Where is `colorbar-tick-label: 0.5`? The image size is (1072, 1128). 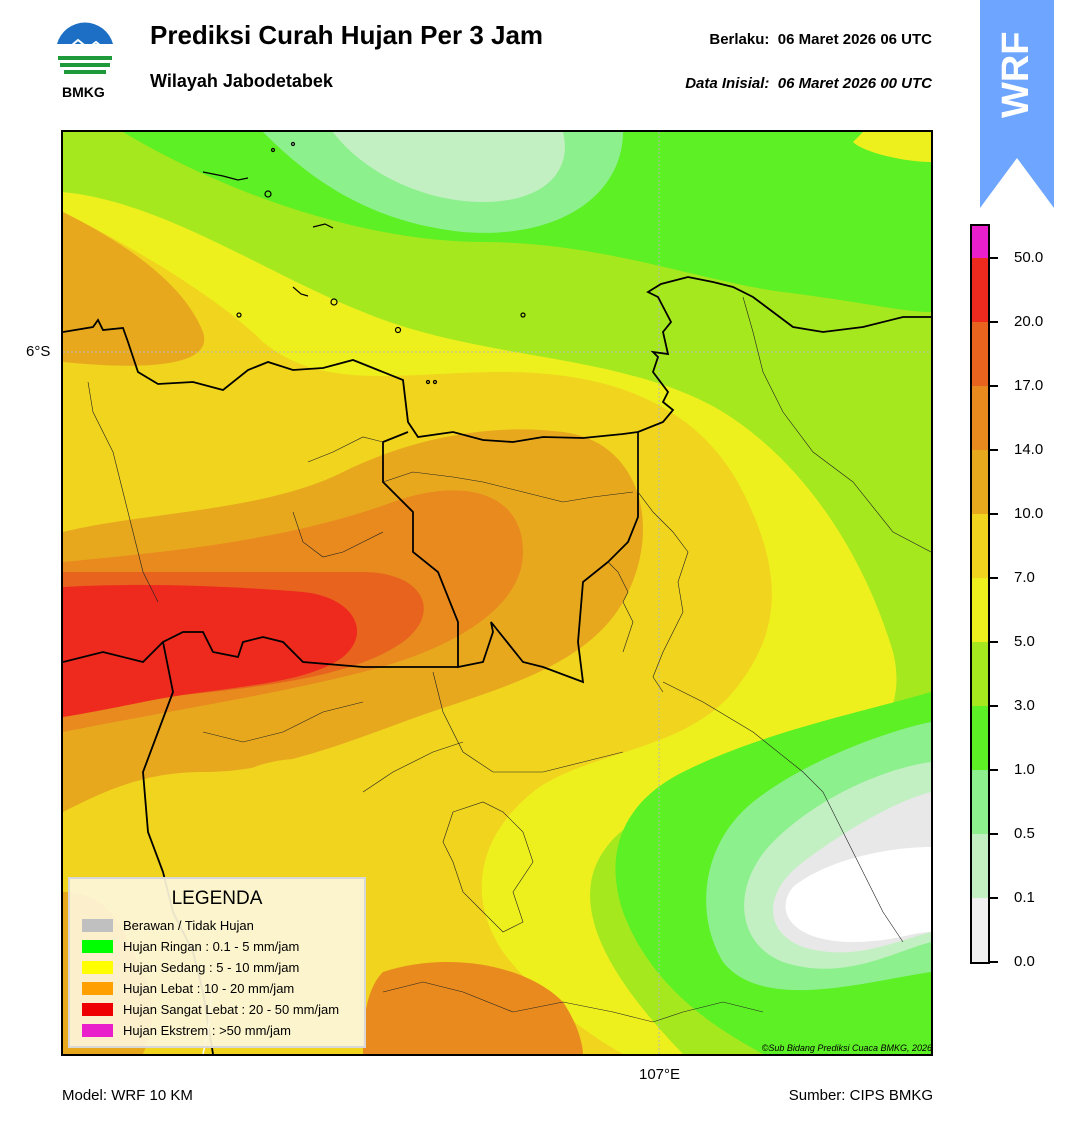 colorbar-tick-label: 0.5 is located at coordinates (1024, 833).